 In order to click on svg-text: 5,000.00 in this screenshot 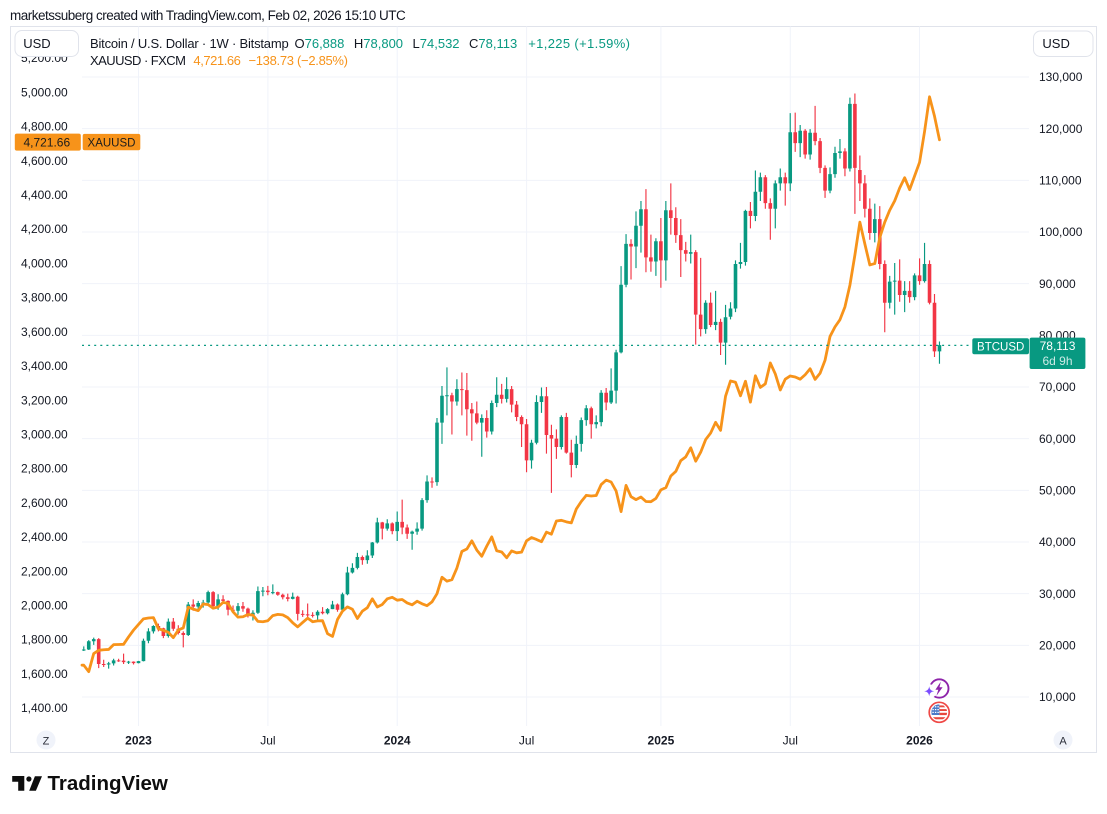, I will do `click(44, 92)`.